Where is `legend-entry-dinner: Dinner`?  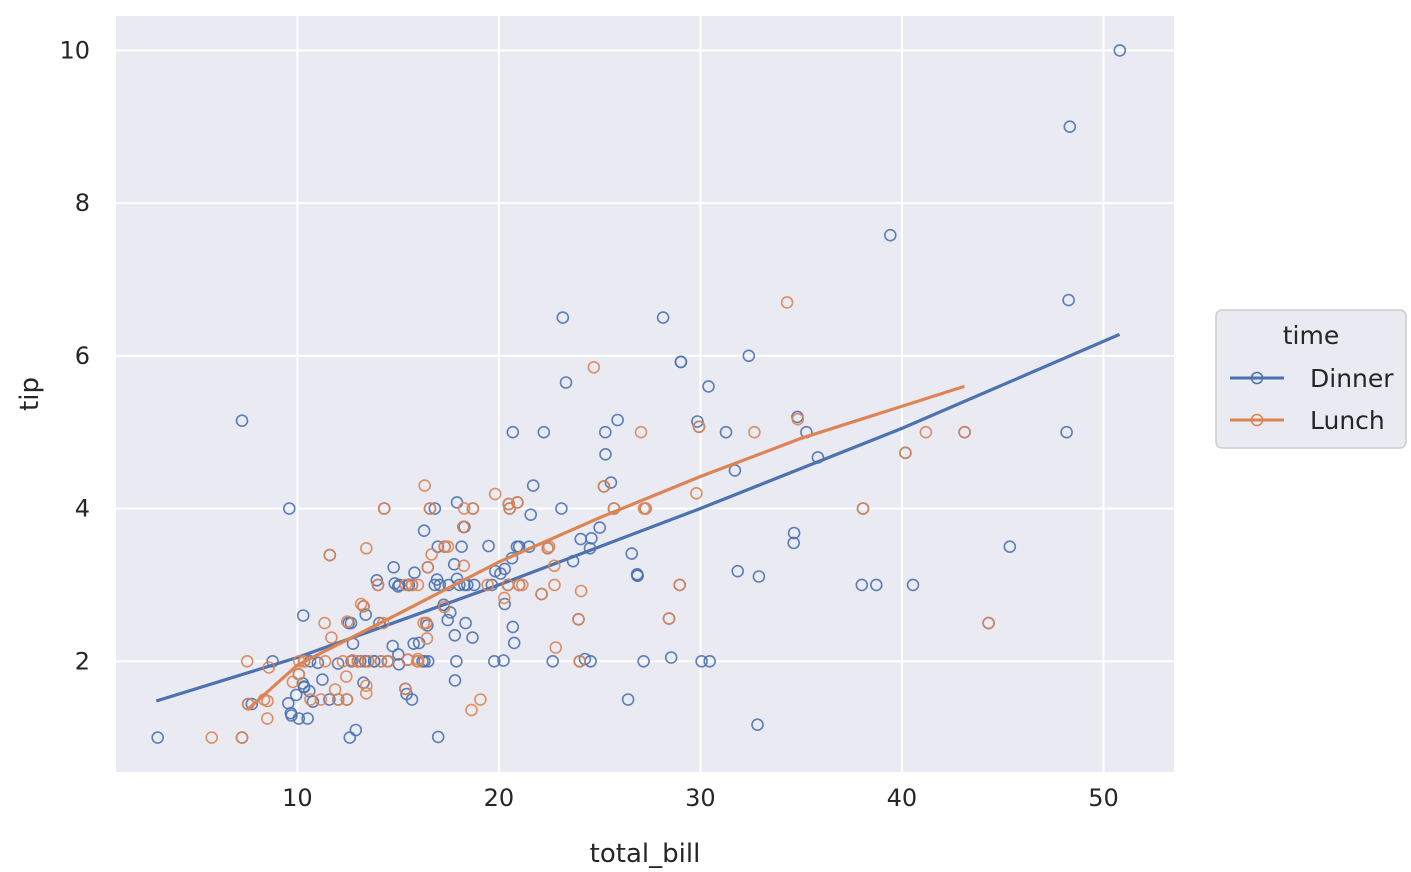
legend-entry-dinner: Dinner is located at coordinates (1312, 378).